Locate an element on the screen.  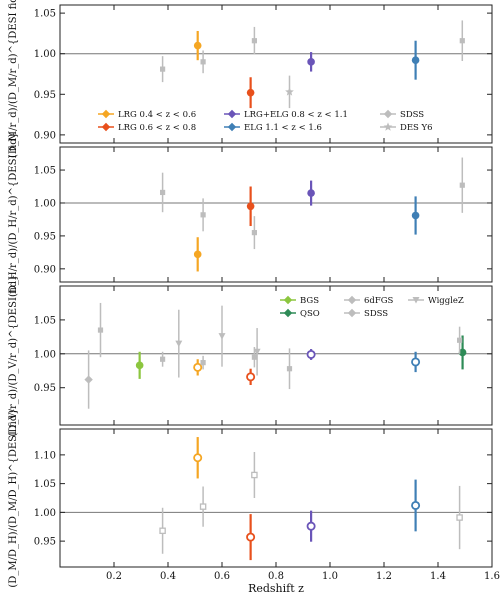
x-axis-label: Redshift z is located at coordinates (276, 588).